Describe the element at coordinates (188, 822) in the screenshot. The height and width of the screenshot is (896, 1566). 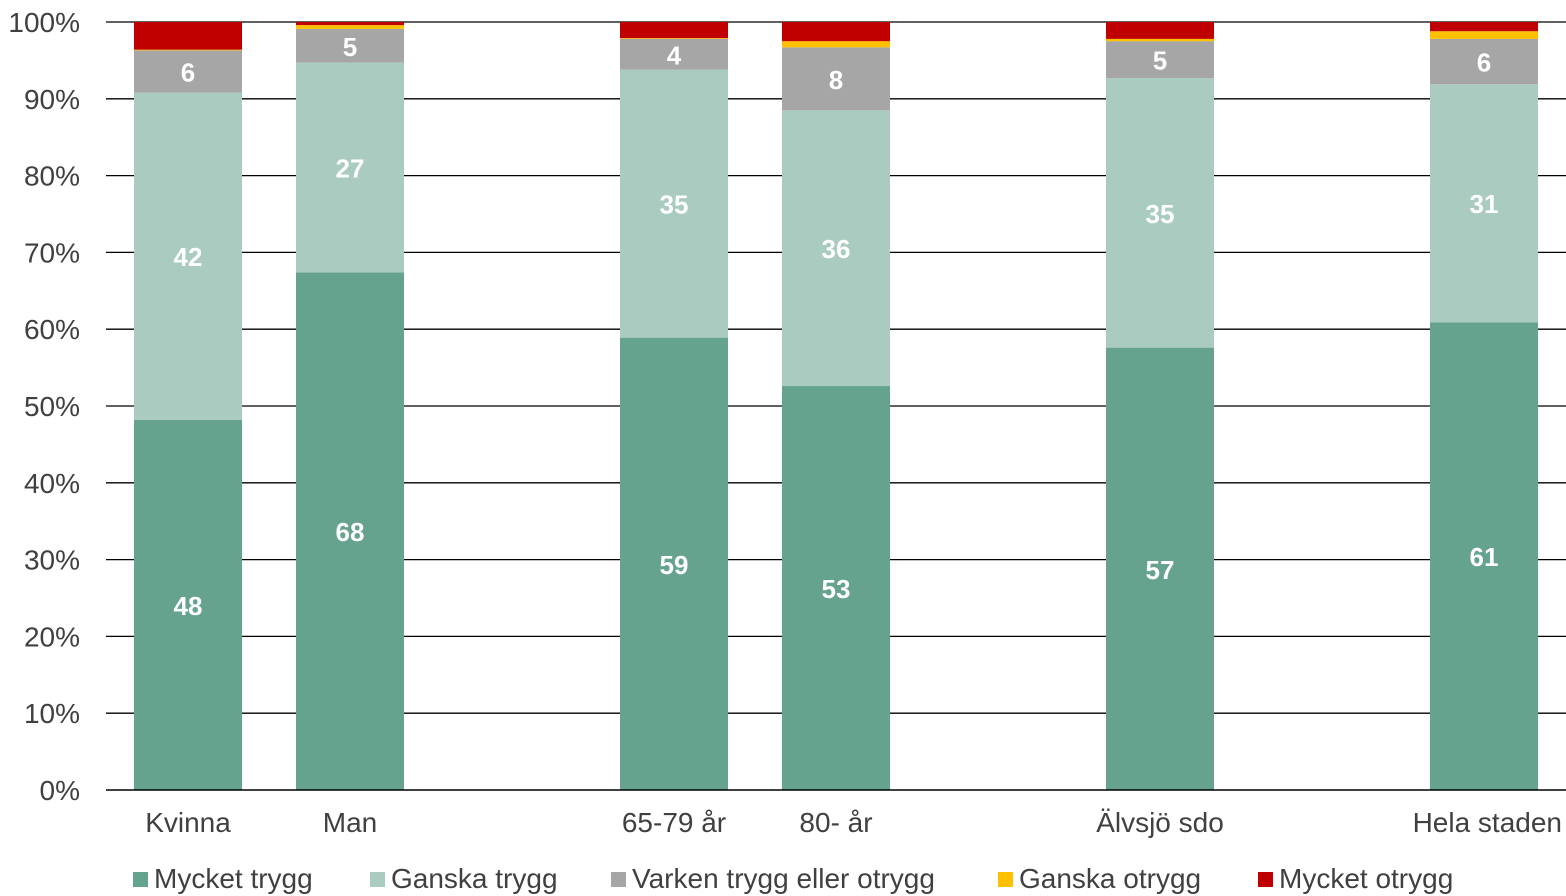
I see `x-tick-label: Kvinna` at that location.